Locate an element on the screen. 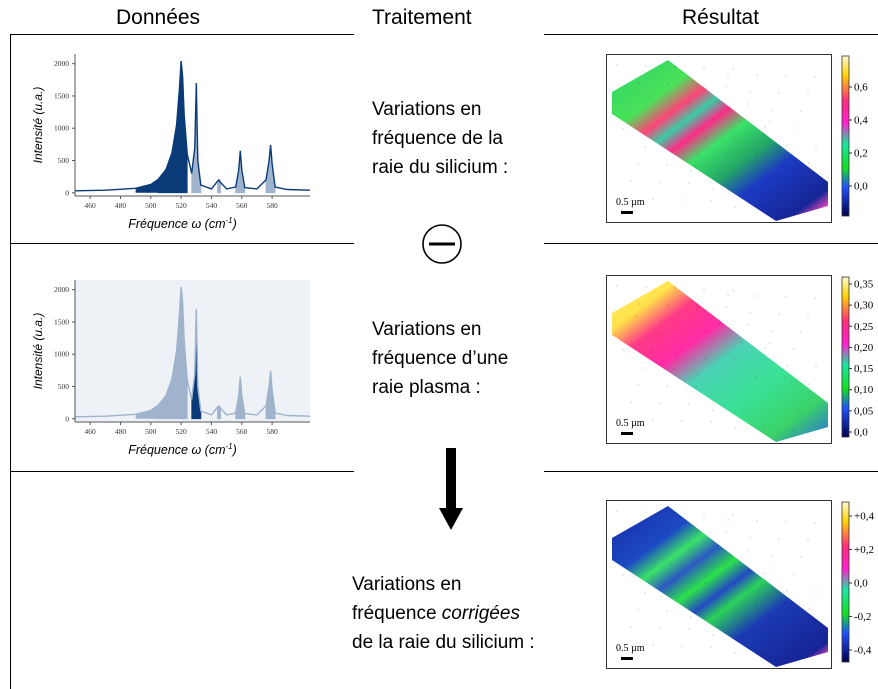  x-tick-label: 520 is located at coordinates (182, 431).